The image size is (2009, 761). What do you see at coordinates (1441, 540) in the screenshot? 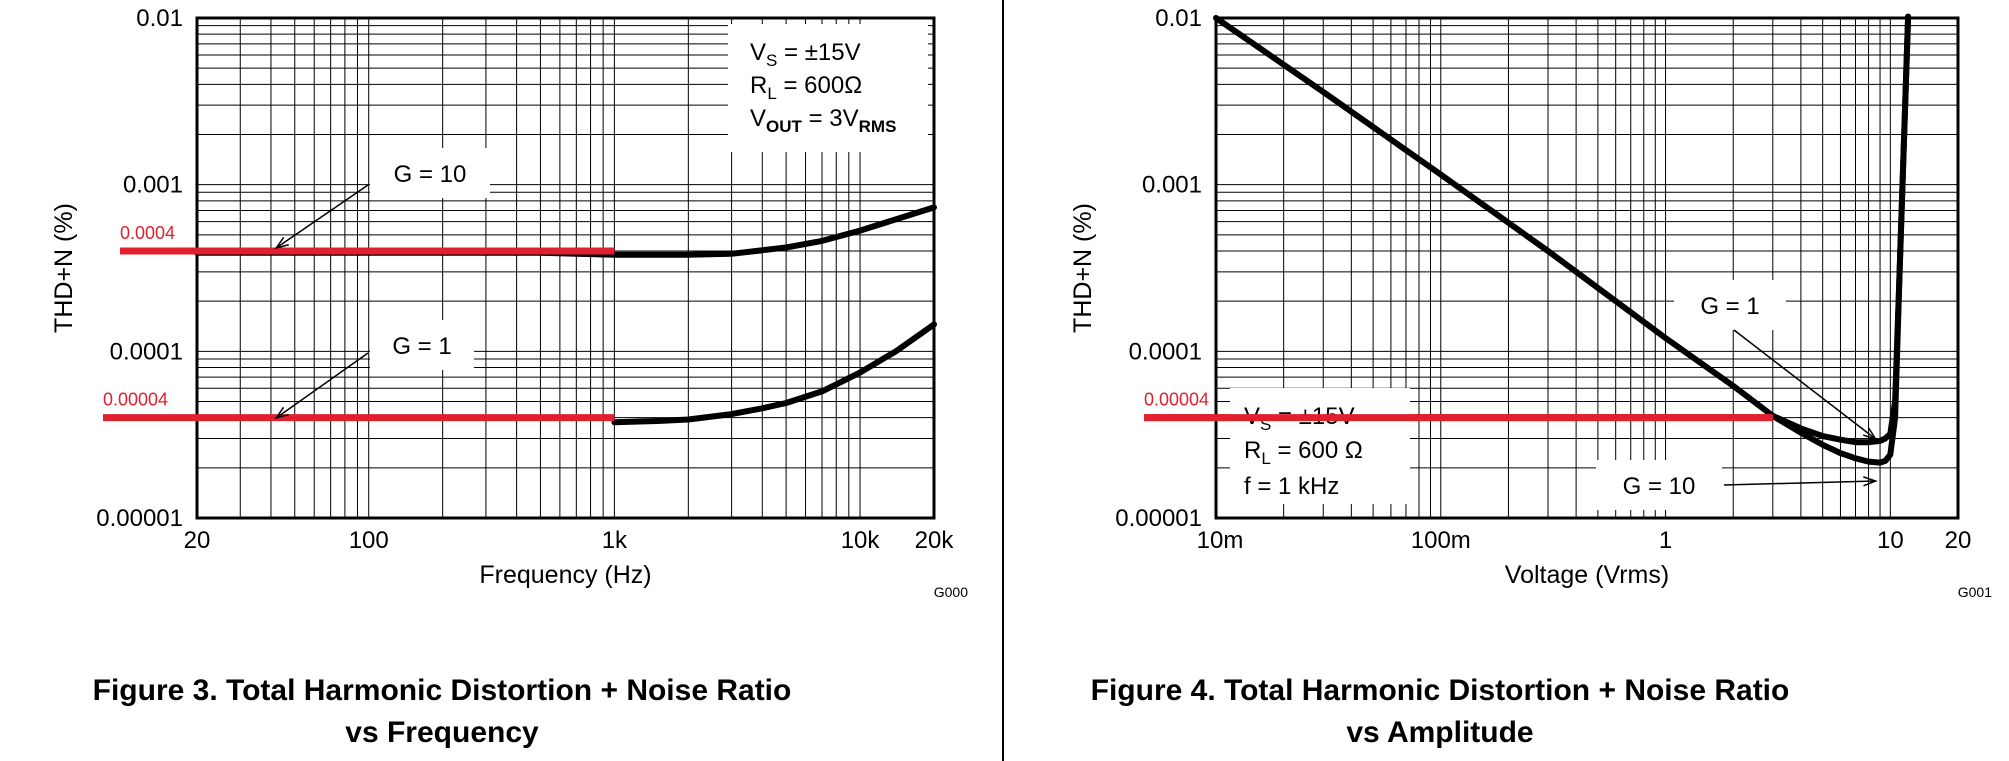
I see `x-tick-label: 100m` at bounding box center [1441, 540].